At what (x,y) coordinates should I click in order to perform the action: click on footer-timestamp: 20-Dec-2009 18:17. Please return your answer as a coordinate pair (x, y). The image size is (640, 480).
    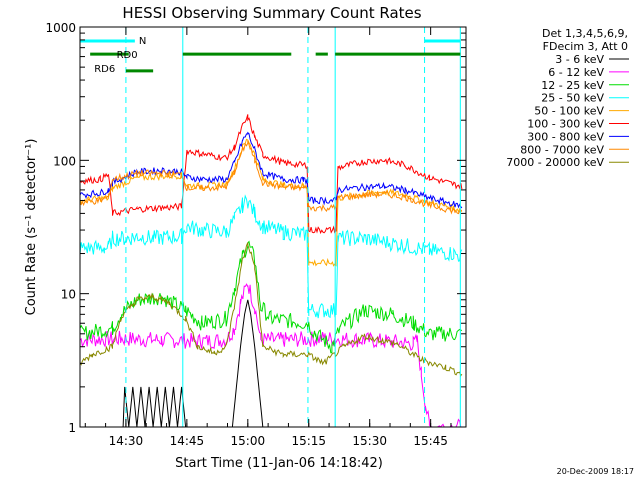
    Looking at the image, I should click on (595, 471).